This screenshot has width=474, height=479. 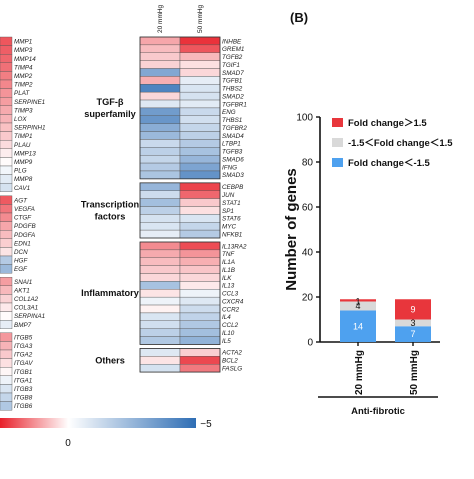 I want to click on bar-value-label: 1, so click(x=357, y=301).